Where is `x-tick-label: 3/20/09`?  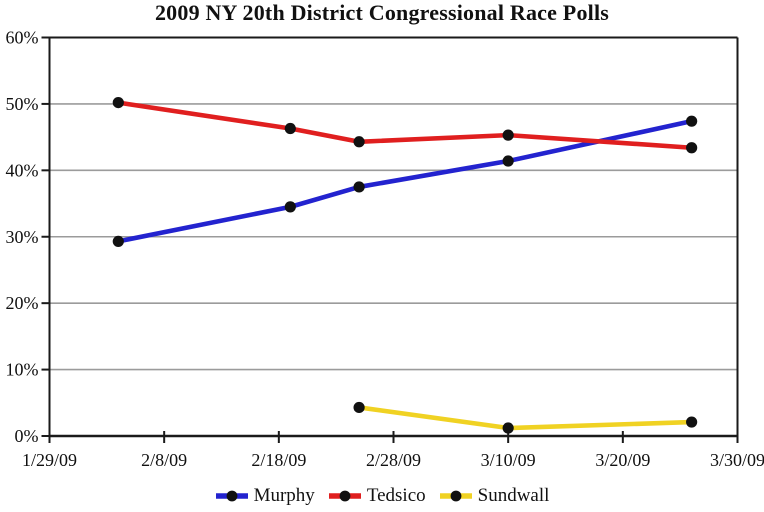 x-tick-label: 3/20/09 is located at coordinates (622, 460).